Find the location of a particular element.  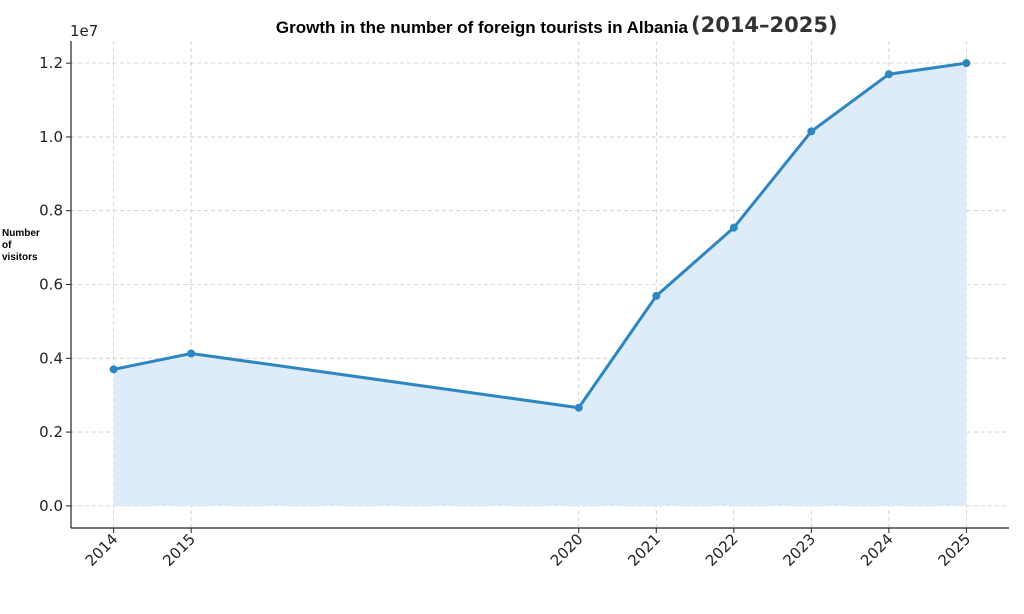

chart-title-suffix: (2014–2025) is located at coordinates (764, 25).